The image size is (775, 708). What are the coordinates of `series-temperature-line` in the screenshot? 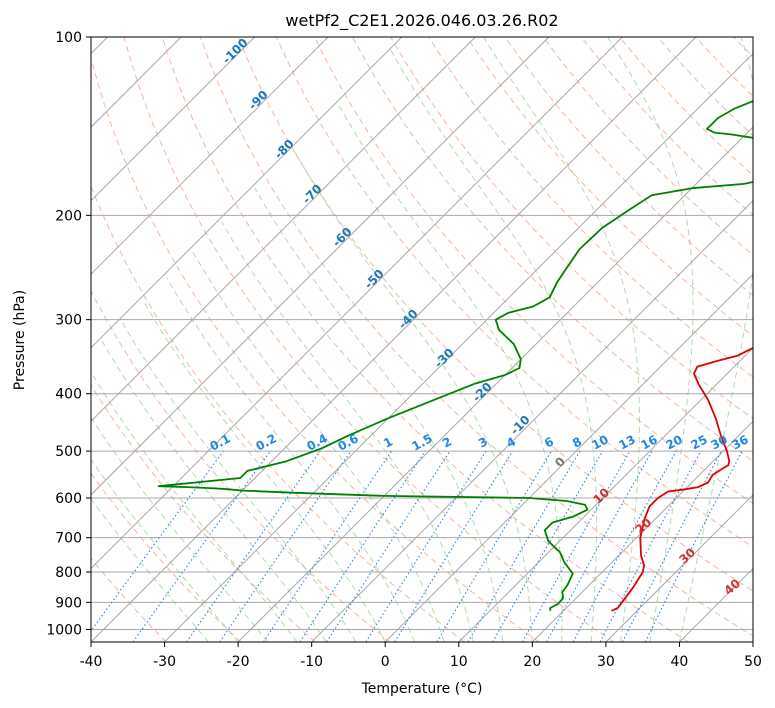 It's located at (682, 479).